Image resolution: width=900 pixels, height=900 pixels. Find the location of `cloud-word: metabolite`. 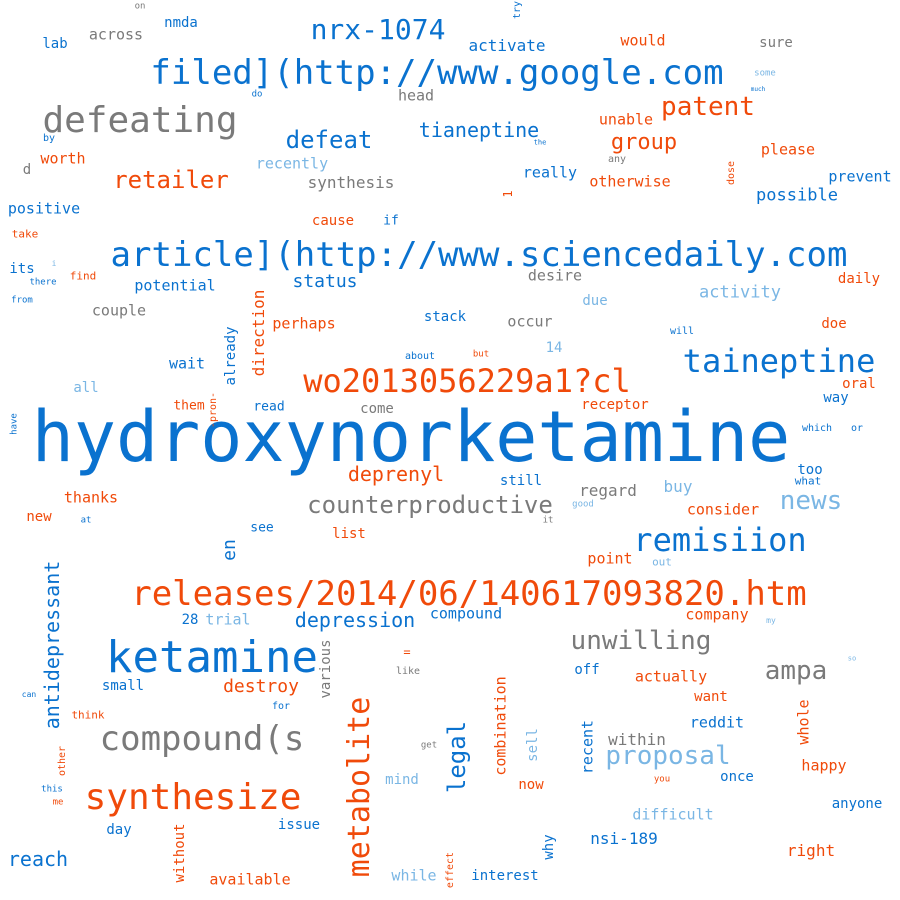

cloud-word: metabolite is located at coordinates (359, 787).